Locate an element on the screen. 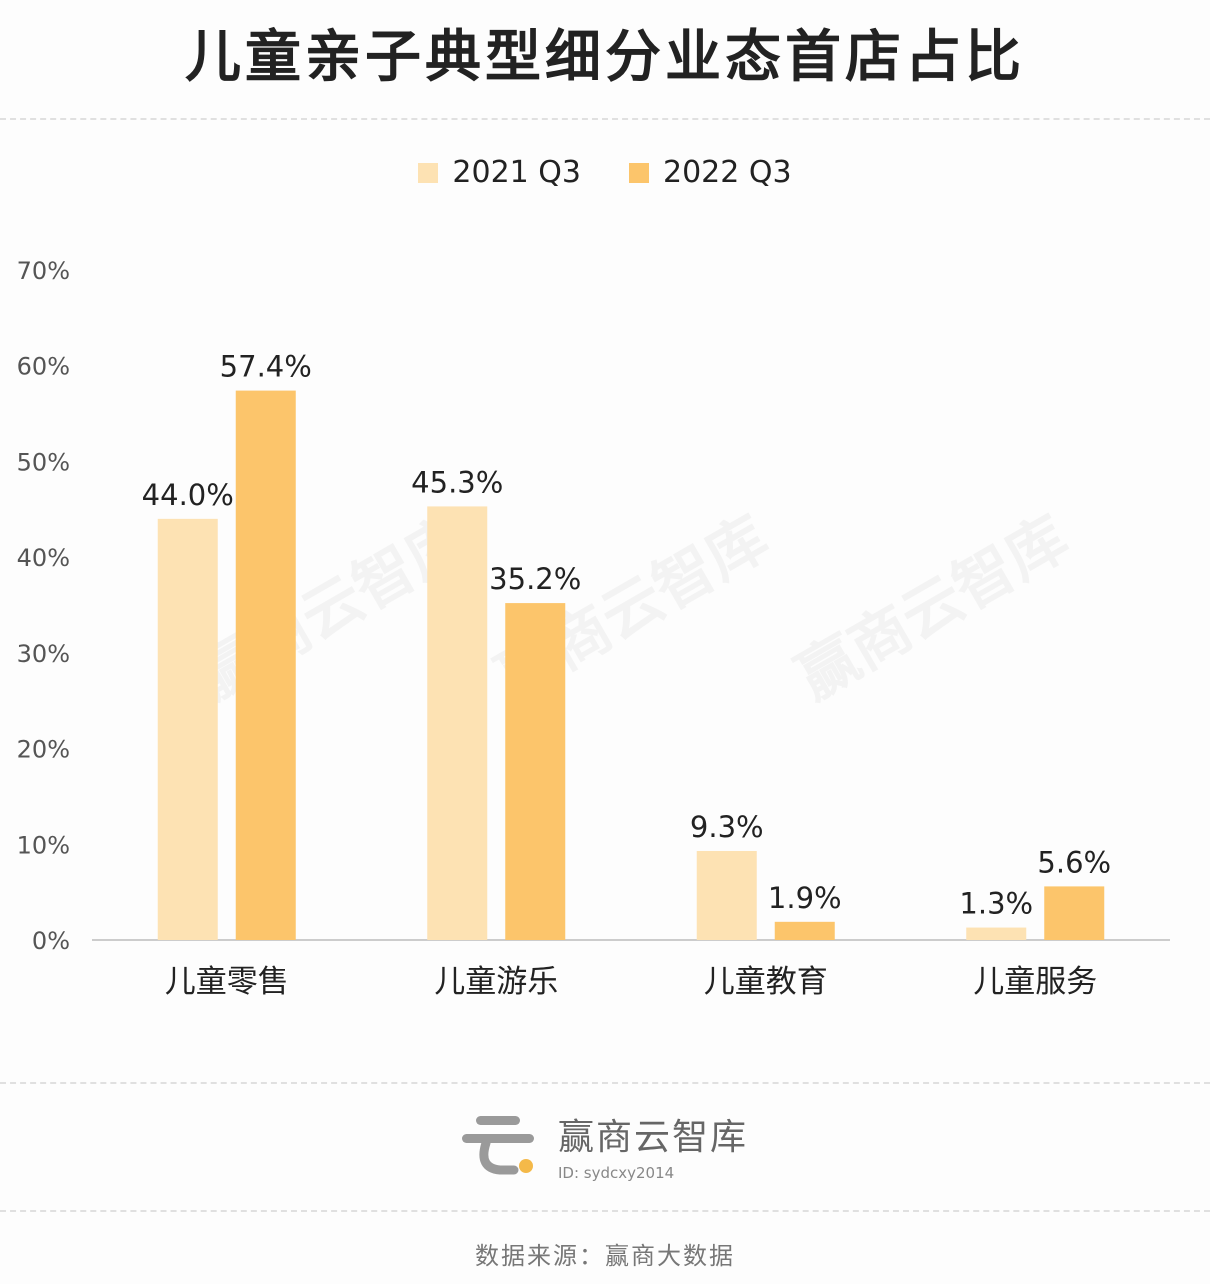 The width and height of the screenshot is (1210, 1284). x-tick-label: 儿童服务 is located at coordinates (1035, 982).